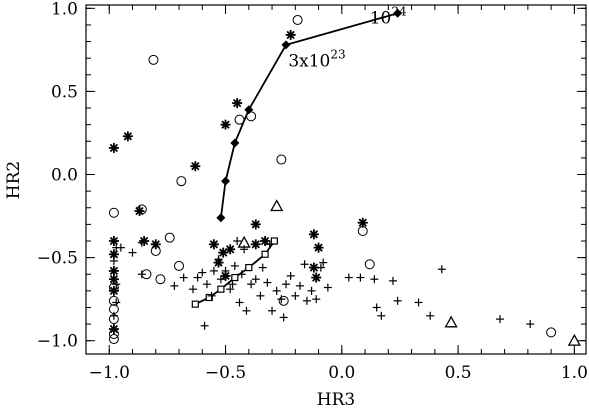 Image resolution: width=589 pixels, height=411 pixels. I want to click on x-tick-label: 0.5, so click(458, 373).